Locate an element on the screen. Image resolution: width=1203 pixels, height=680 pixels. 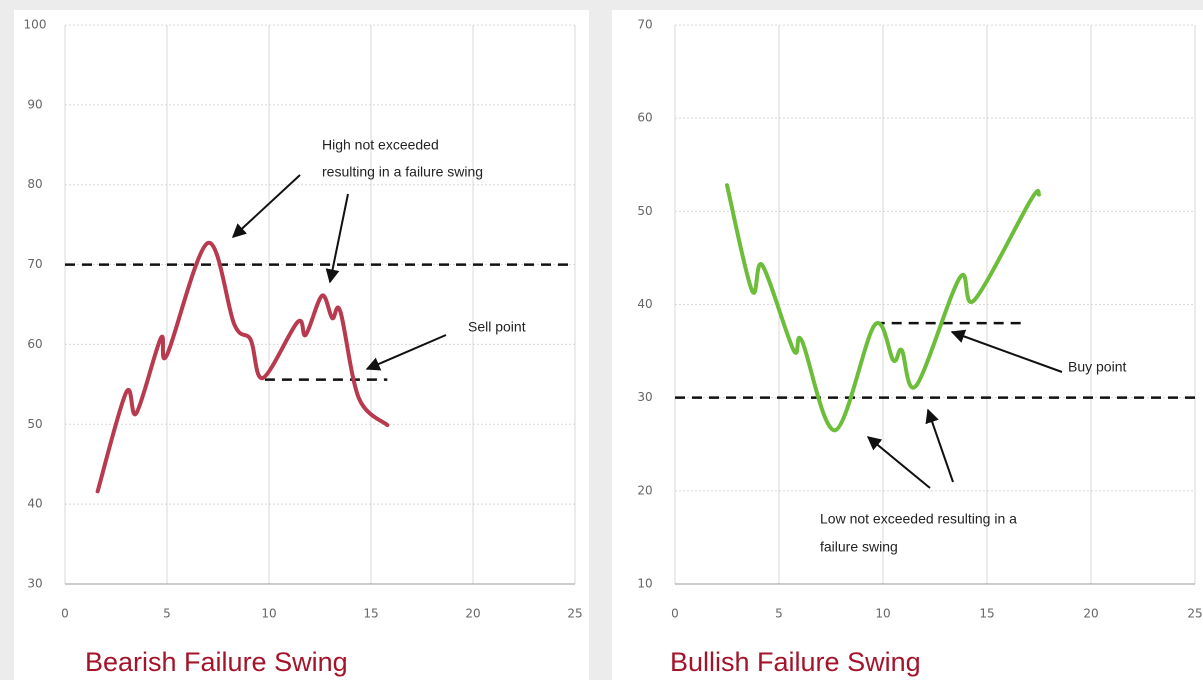
chart-title: Bullish Failure Swing is located at coordinates (795, 662).